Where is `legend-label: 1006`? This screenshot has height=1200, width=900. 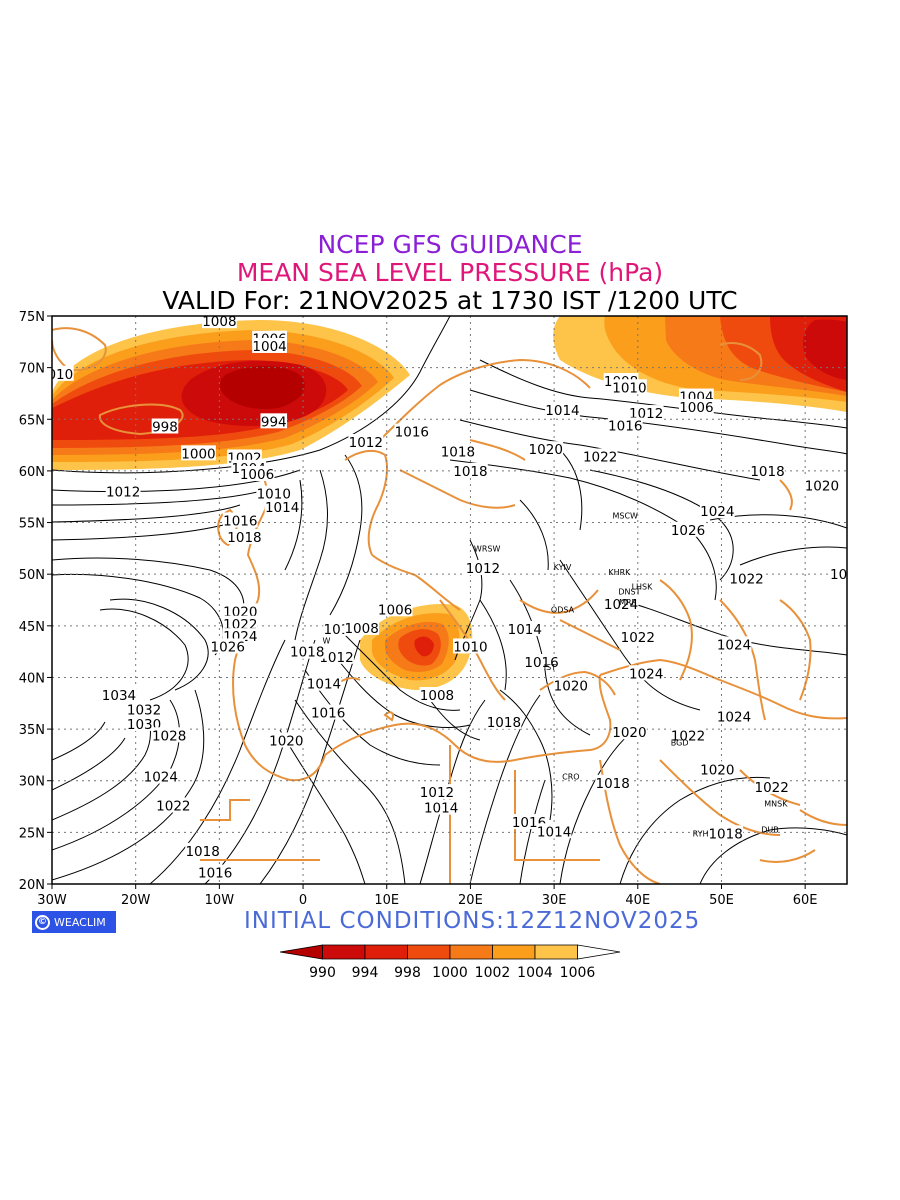 legend-label: 1006 is located at coordinates (578, 973).